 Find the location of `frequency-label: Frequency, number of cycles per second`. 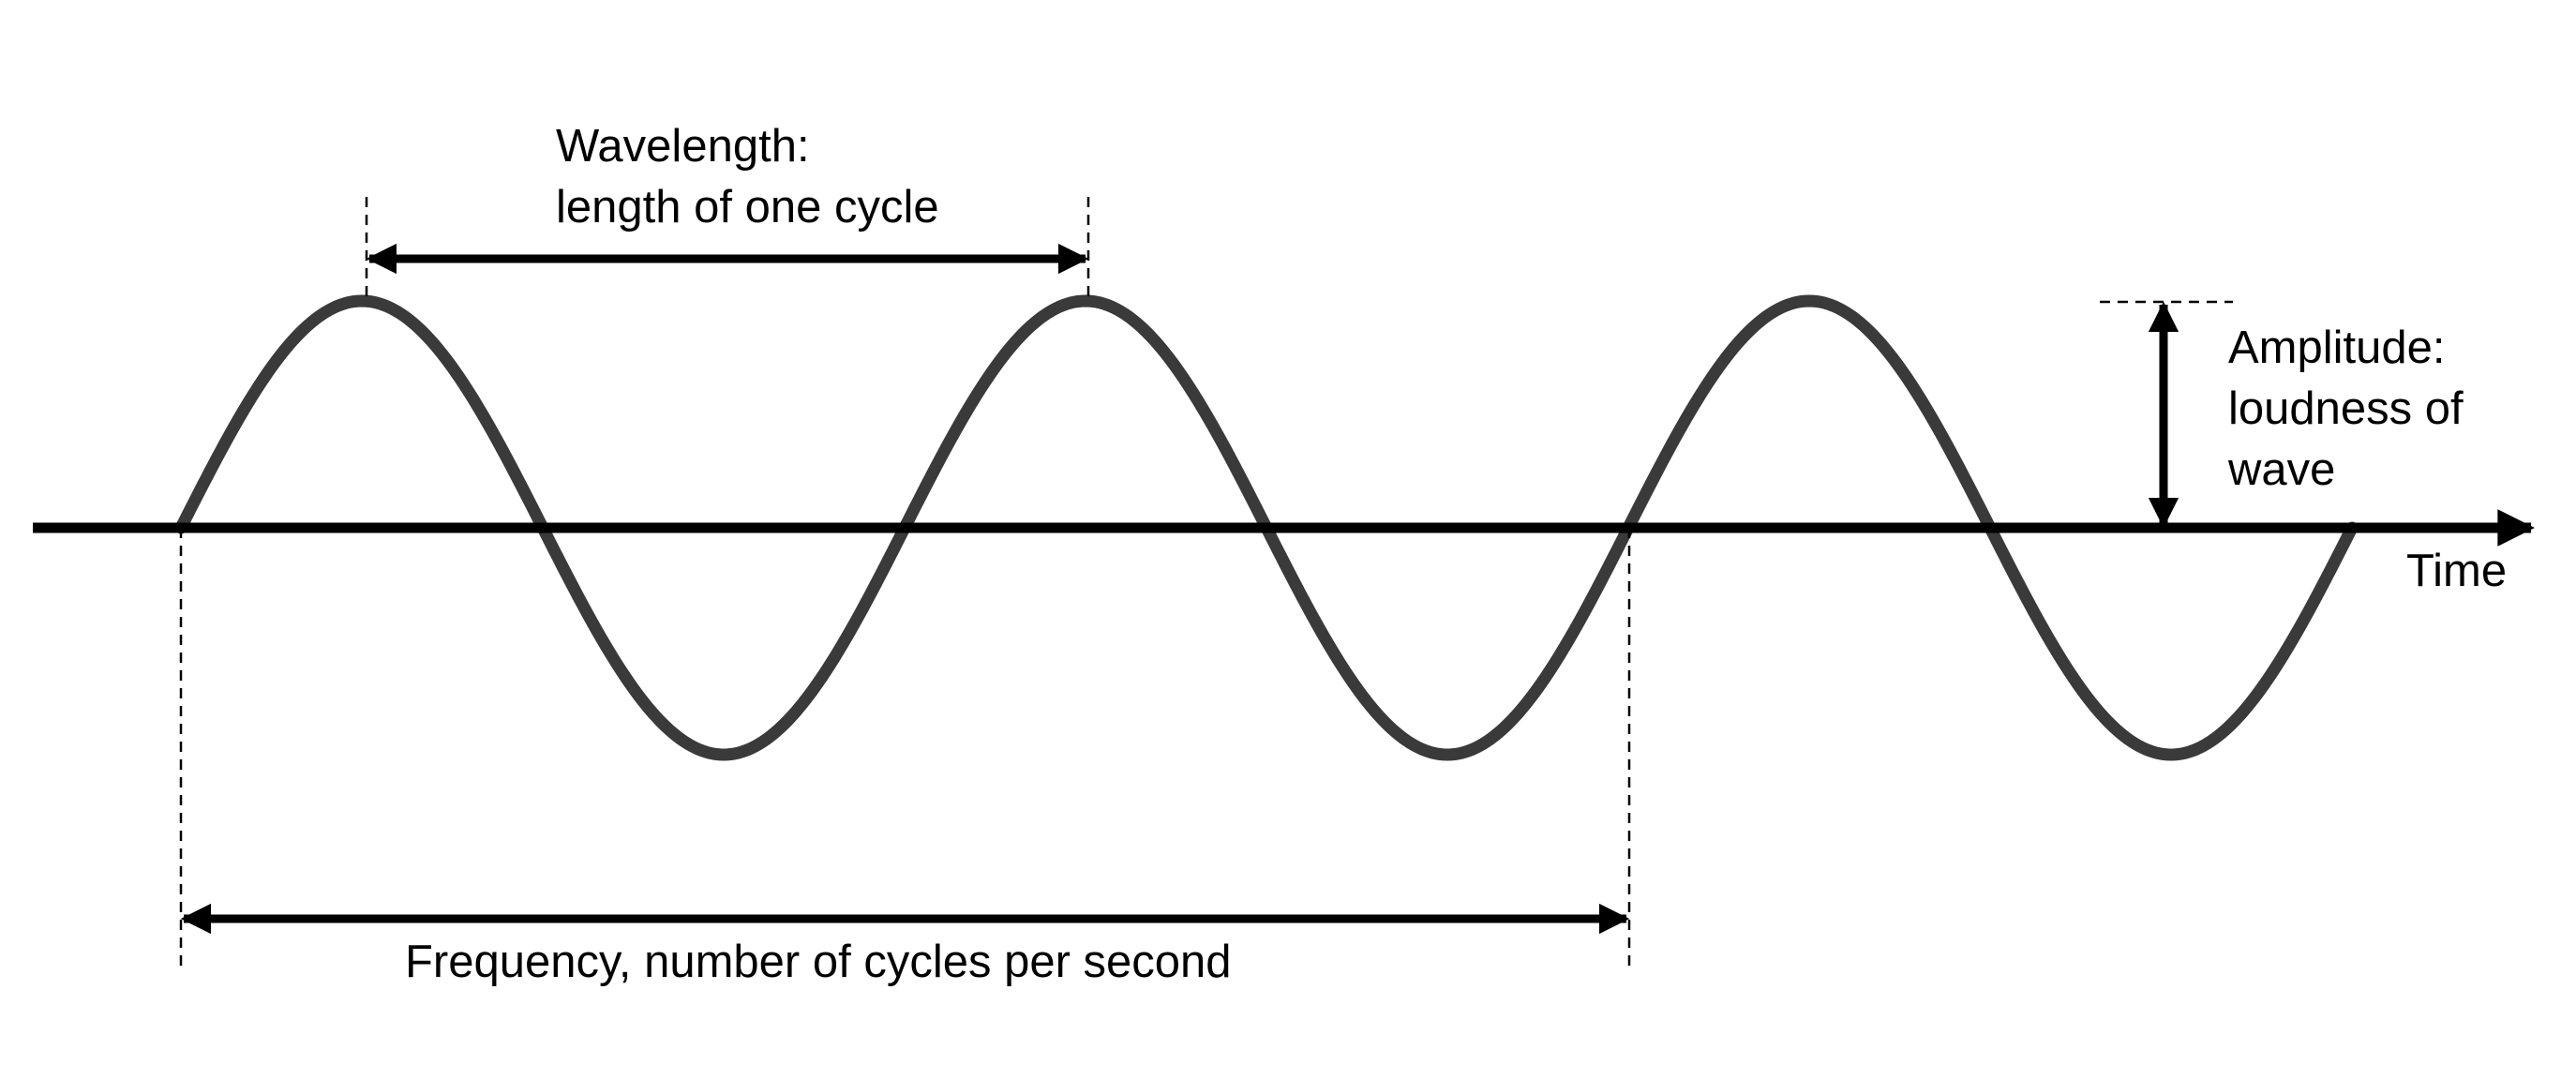

frequency-label: Frequency, number of cycles per second is located at coordinates (818, 962).